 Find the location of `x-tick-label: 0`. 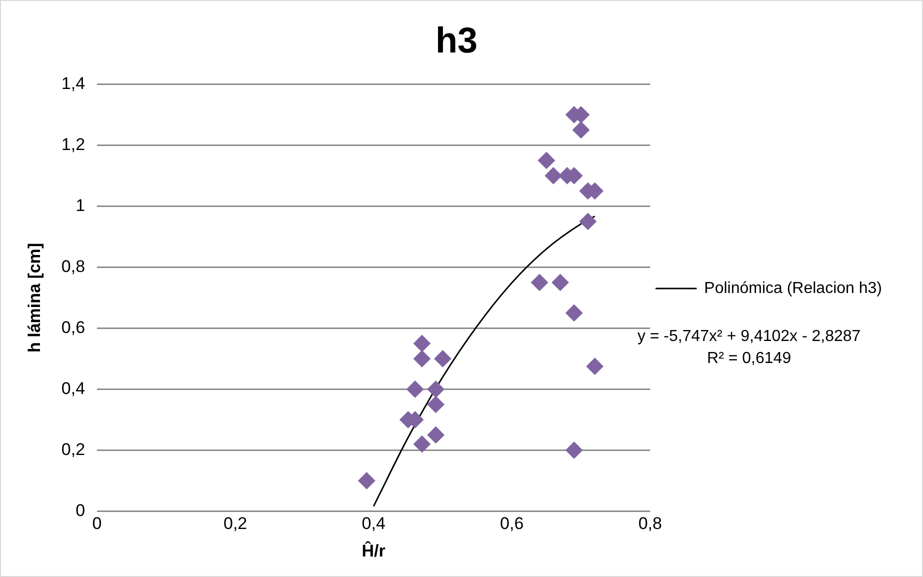

x-tick-label: 0 is located at coordinates (97, 524).